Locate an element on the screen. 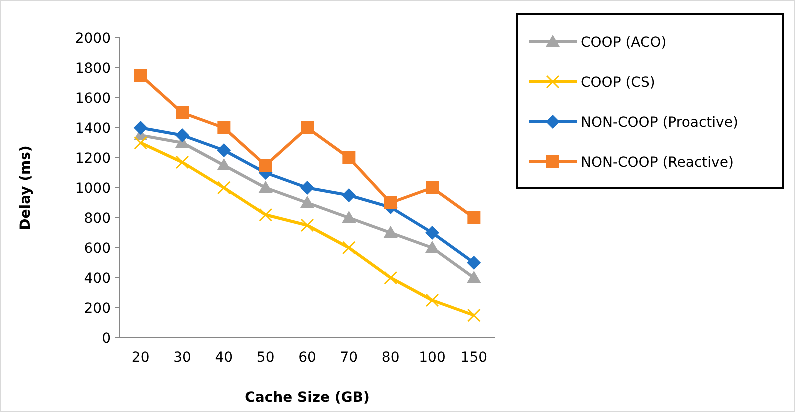 The image size is (795, 412). legend-label: NON-COOP (Proactive) is located at coordinates (659, 122).